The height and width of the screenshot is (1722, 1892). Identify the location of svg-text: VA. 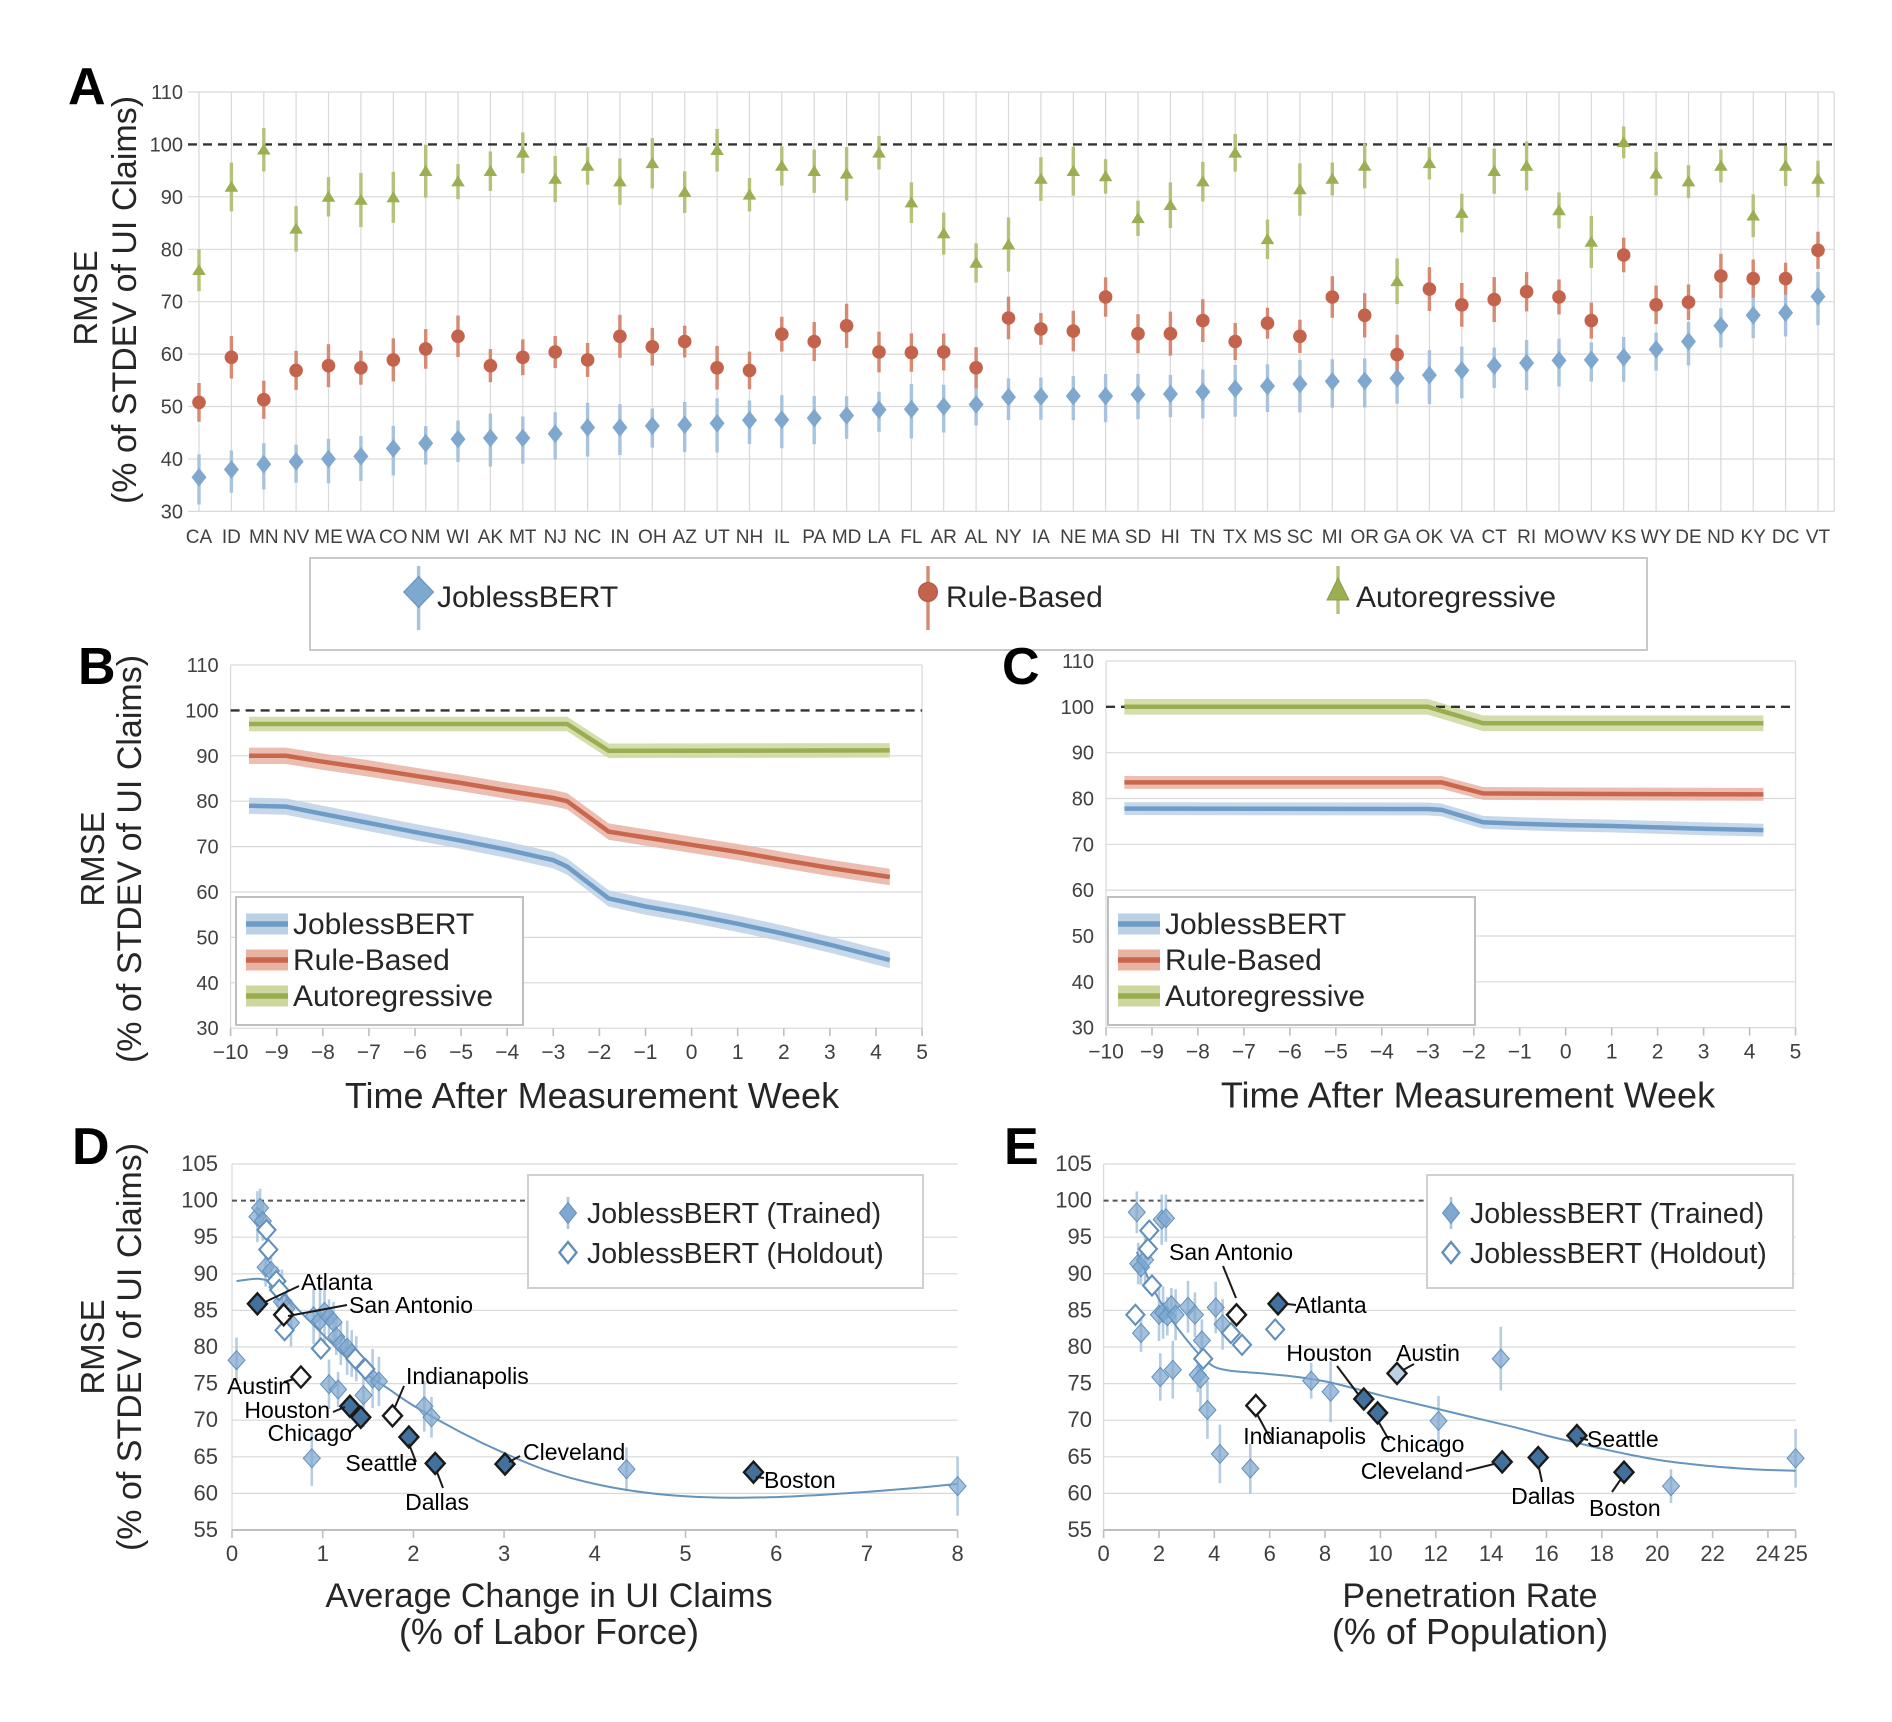
(1462, 537).